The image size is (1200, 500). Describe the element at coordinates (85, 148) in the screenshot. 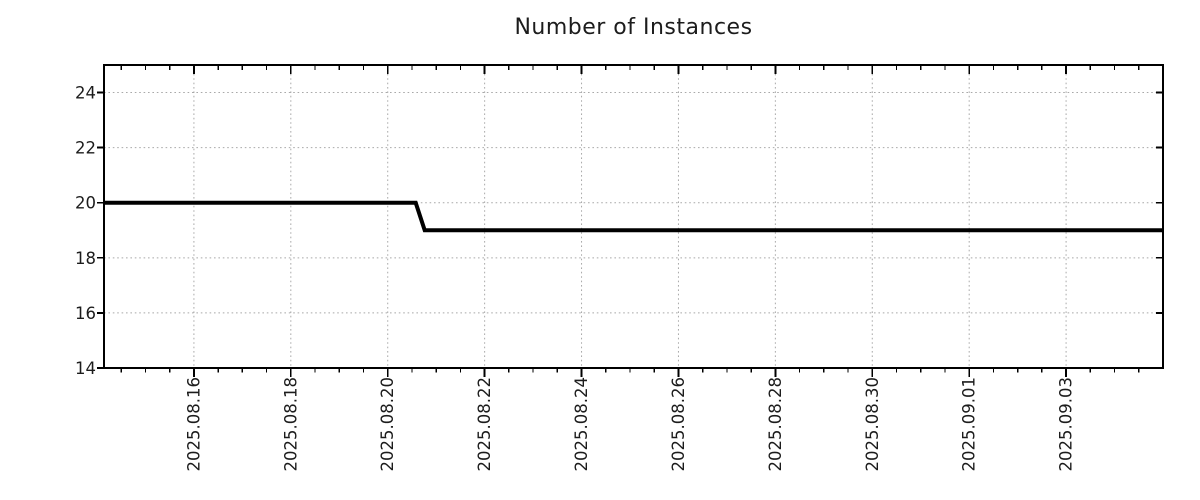

I see `y-tick-label: 22` at that location.